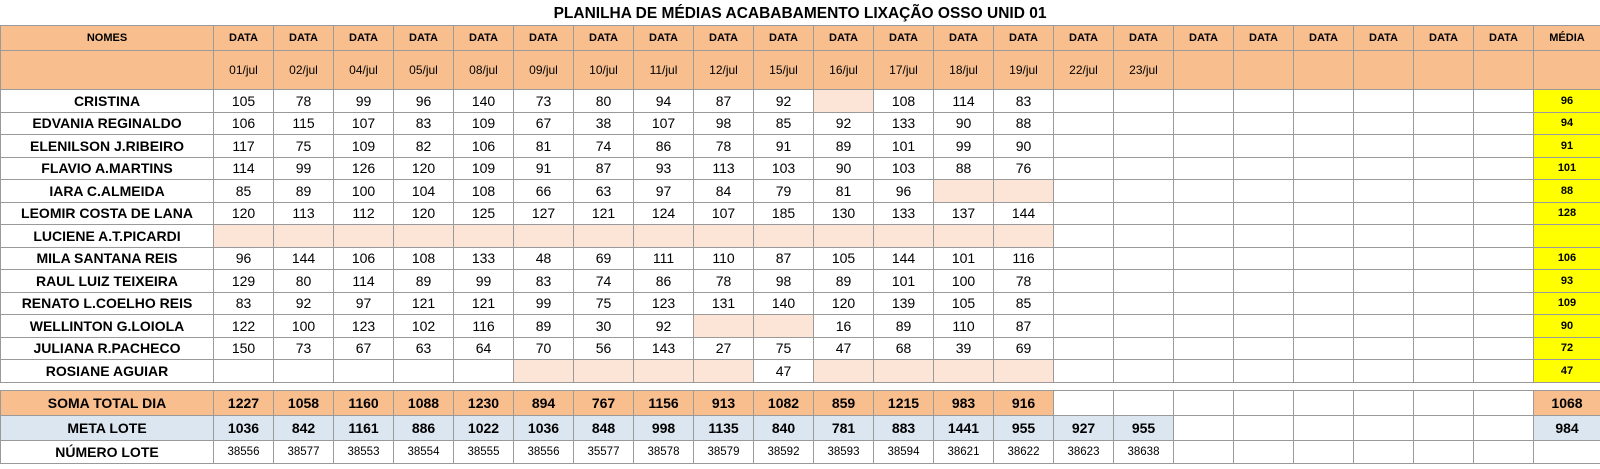  I want to click on value-cell: 150, so click(243, 348).